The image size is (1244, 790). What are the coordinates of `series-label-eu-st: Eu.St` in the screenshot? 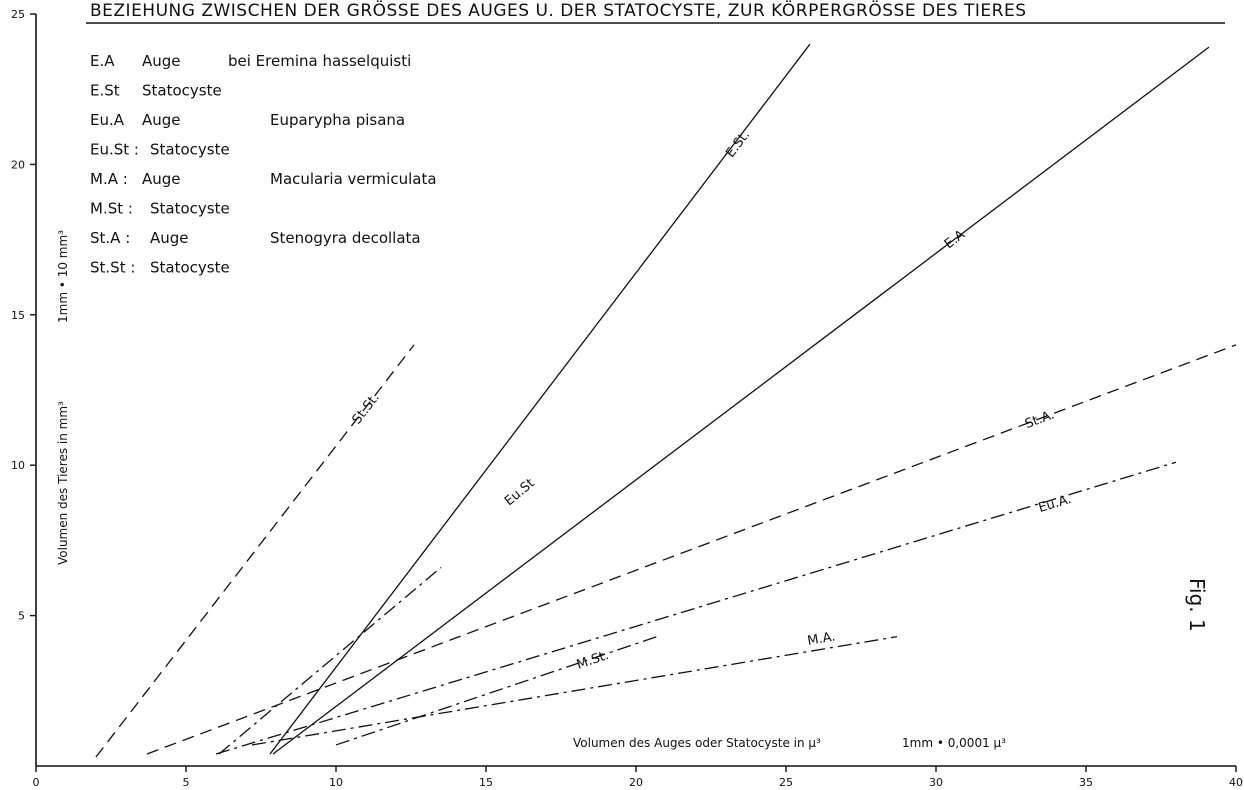 It's located at (520, 492).